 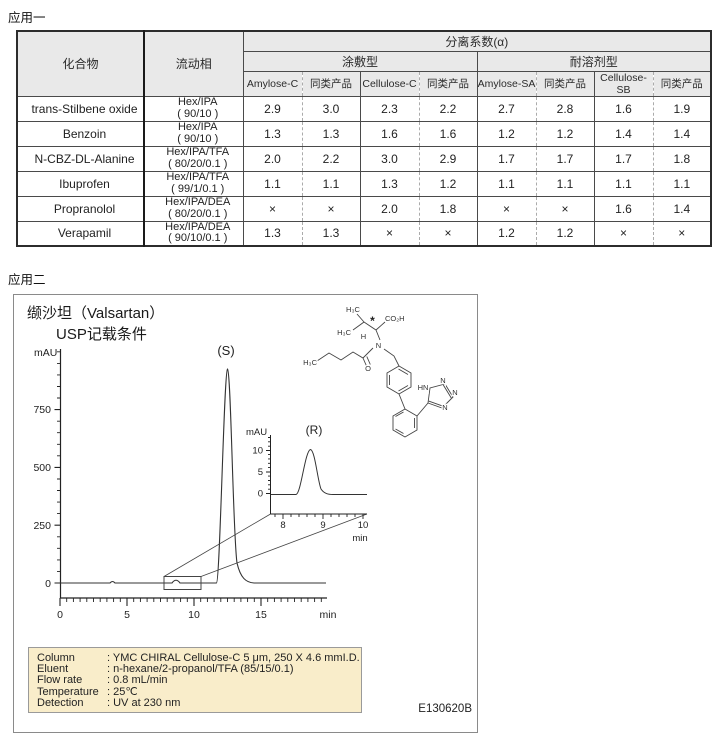 What do you see at coordinates (360, 61) in the screenshot?
I see `header-coated-type: 涂敷型` at bounding box center [360, 61].